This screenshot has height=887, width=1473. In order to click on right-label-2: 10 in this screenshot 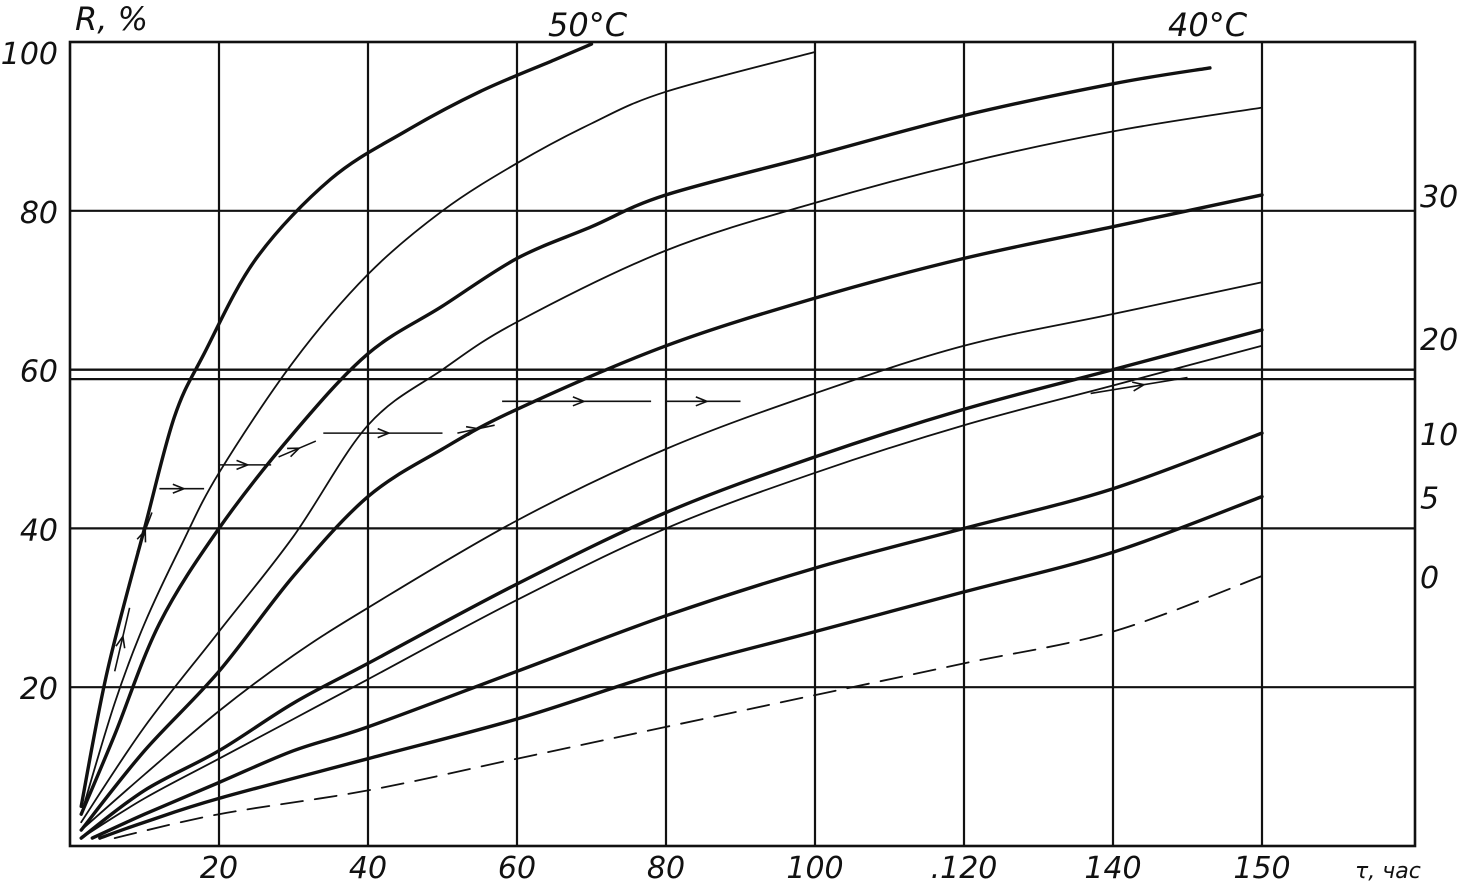, I will do `click(1439, 435)`.